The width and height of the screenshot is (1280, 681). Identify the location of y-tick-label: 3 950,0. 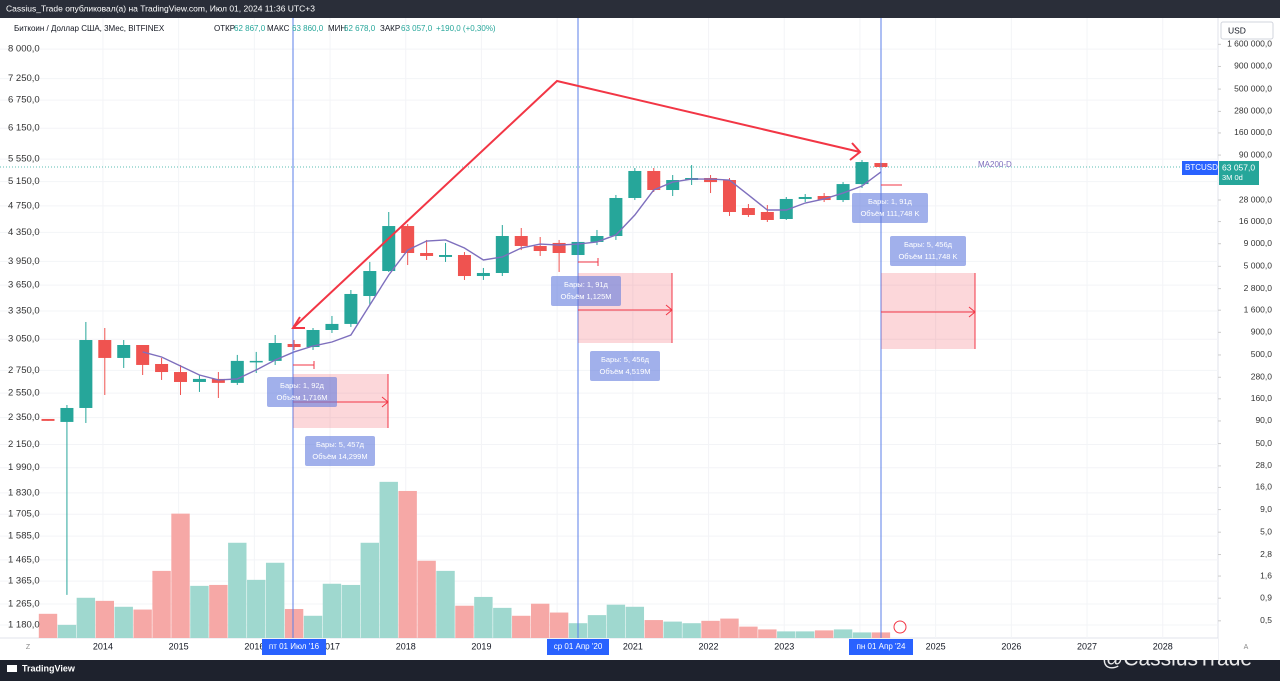
(24, 261).